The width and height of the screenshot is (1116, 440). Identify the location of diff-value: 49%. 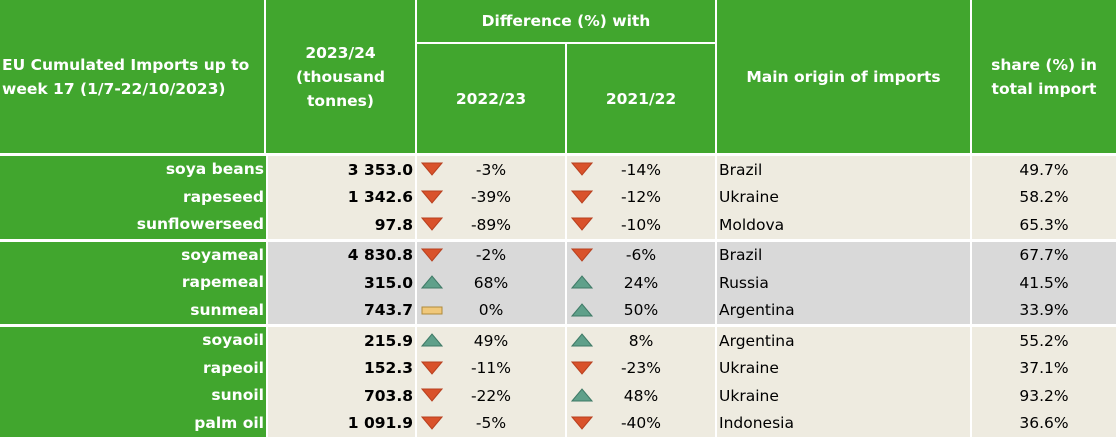
(491, 340).